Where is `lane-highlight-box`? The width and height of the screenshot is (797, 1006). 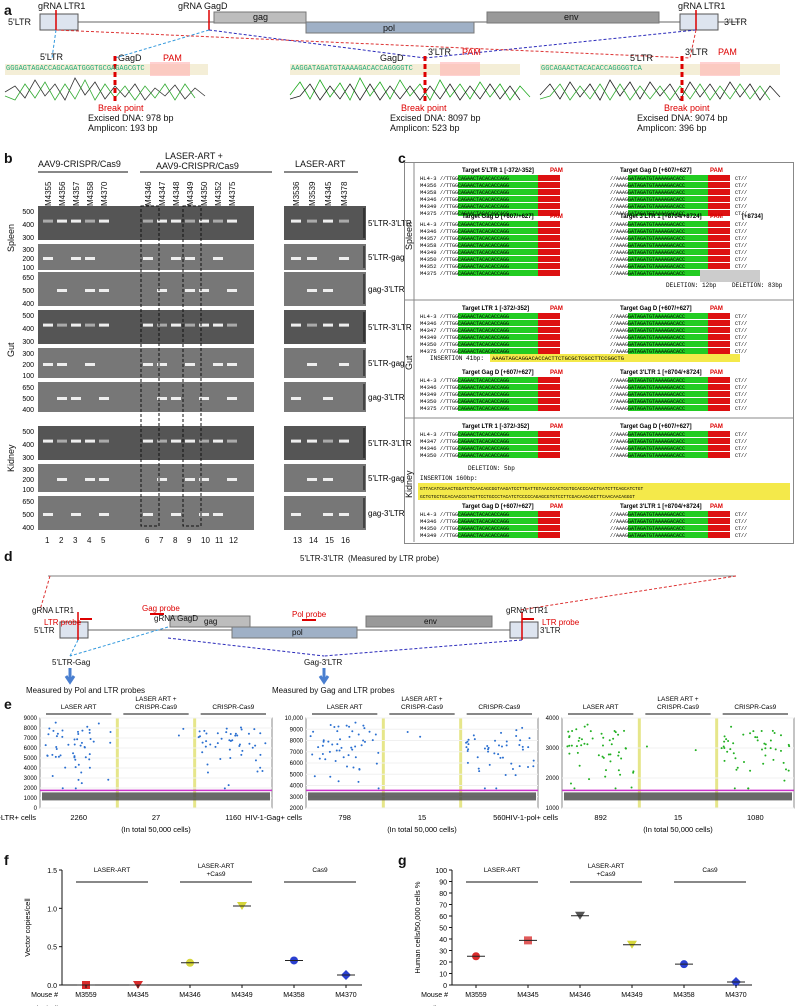 lane-highlight-box is located at coordinates (150, 366).